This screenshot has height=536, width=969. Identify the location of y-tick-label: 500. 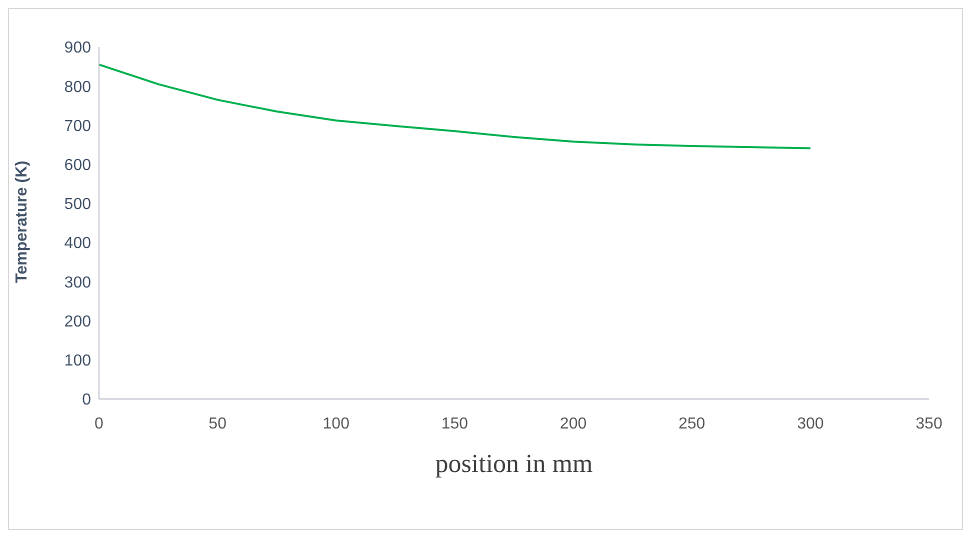
(78, 205).